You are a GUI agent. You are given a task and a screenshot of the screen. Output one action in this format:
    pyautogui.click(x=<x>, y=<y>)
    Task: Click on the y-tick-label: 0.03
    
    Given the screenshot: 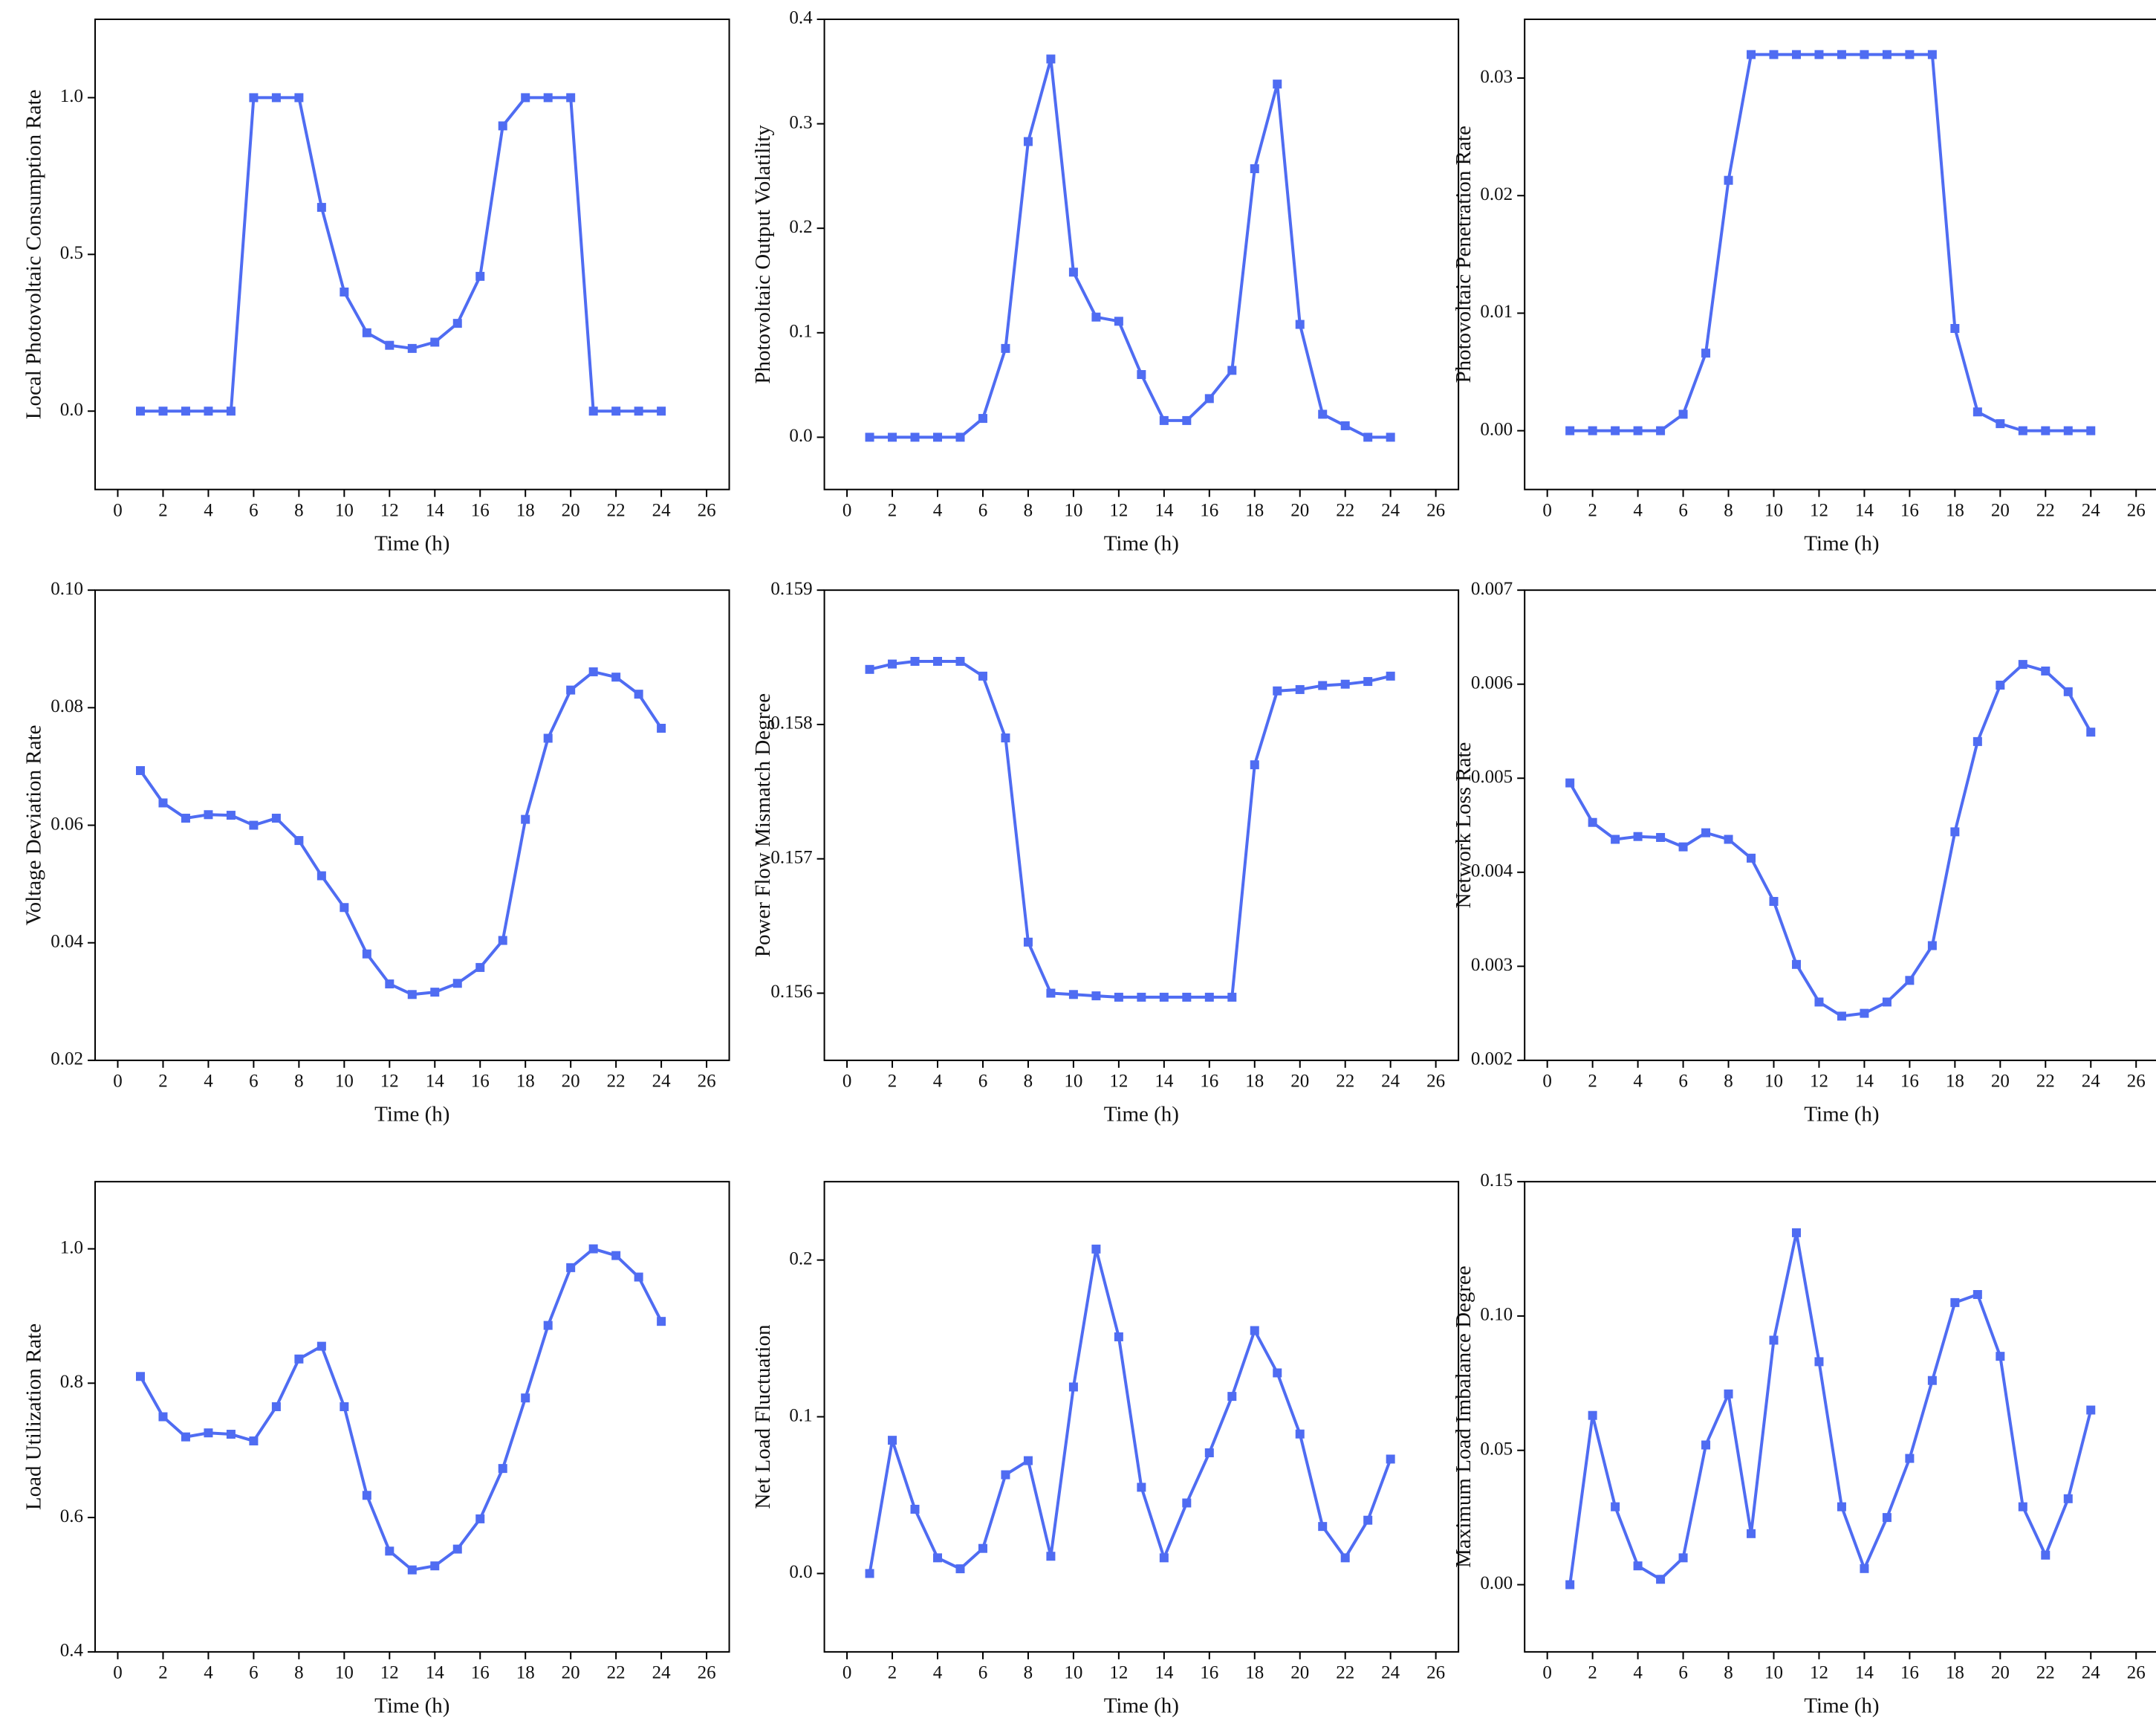 What is the action you would take?
    pyautogui.click(x=1496, y=77)
    